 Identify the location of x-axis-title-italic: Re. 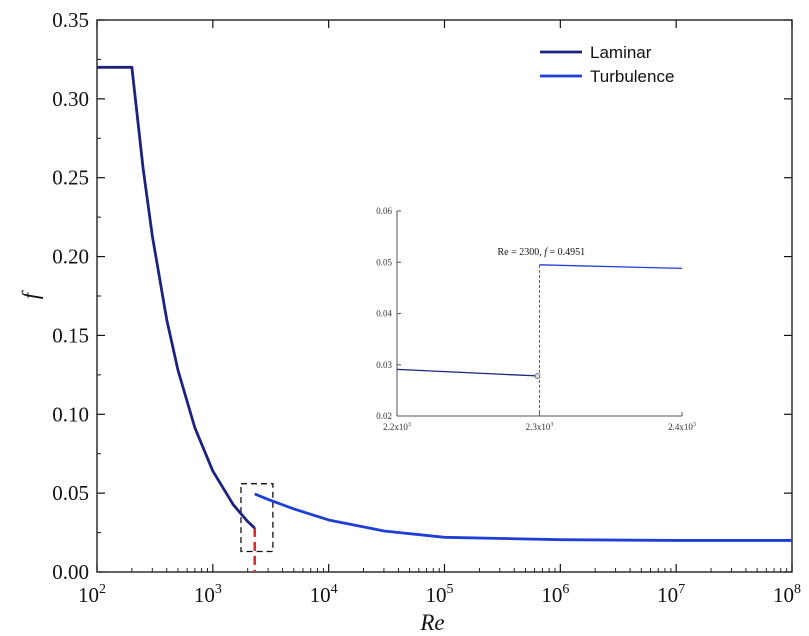
(431, 622).